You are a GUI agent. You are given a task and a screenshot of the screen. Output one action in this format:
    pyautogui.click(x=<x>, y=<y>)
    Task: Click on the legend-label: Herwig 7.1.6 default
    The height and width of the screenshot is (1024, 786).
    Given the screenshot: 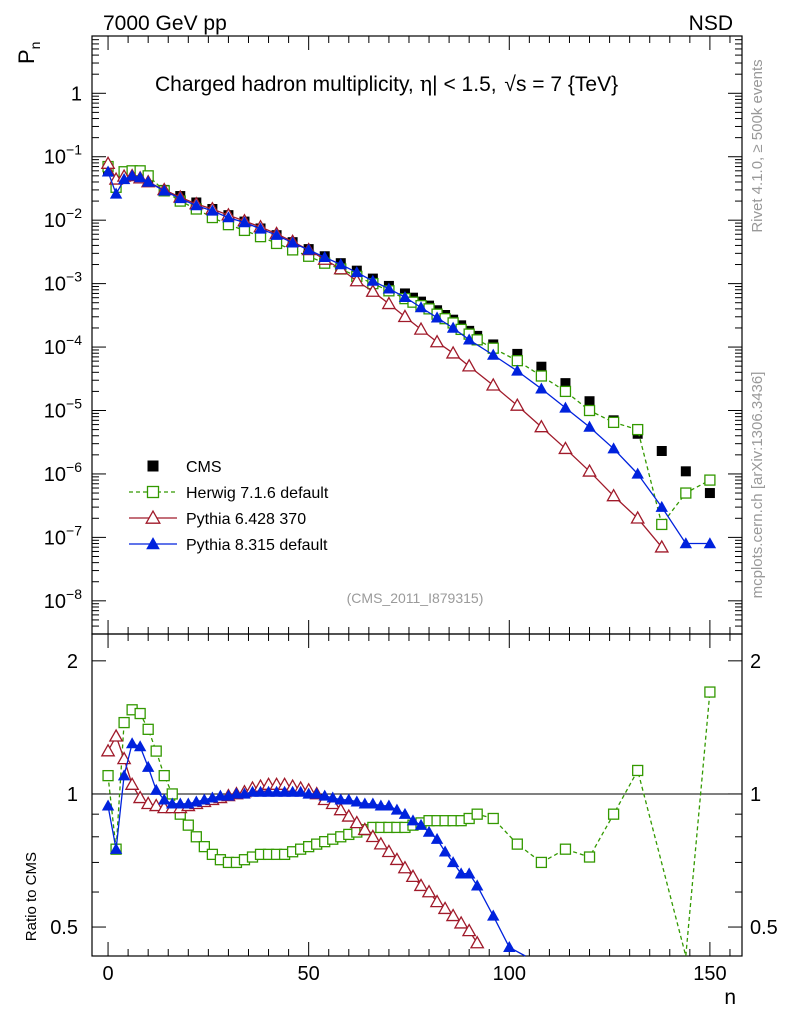 What is the action you would take?
    pyautogui.click(x=257, y=493)
    